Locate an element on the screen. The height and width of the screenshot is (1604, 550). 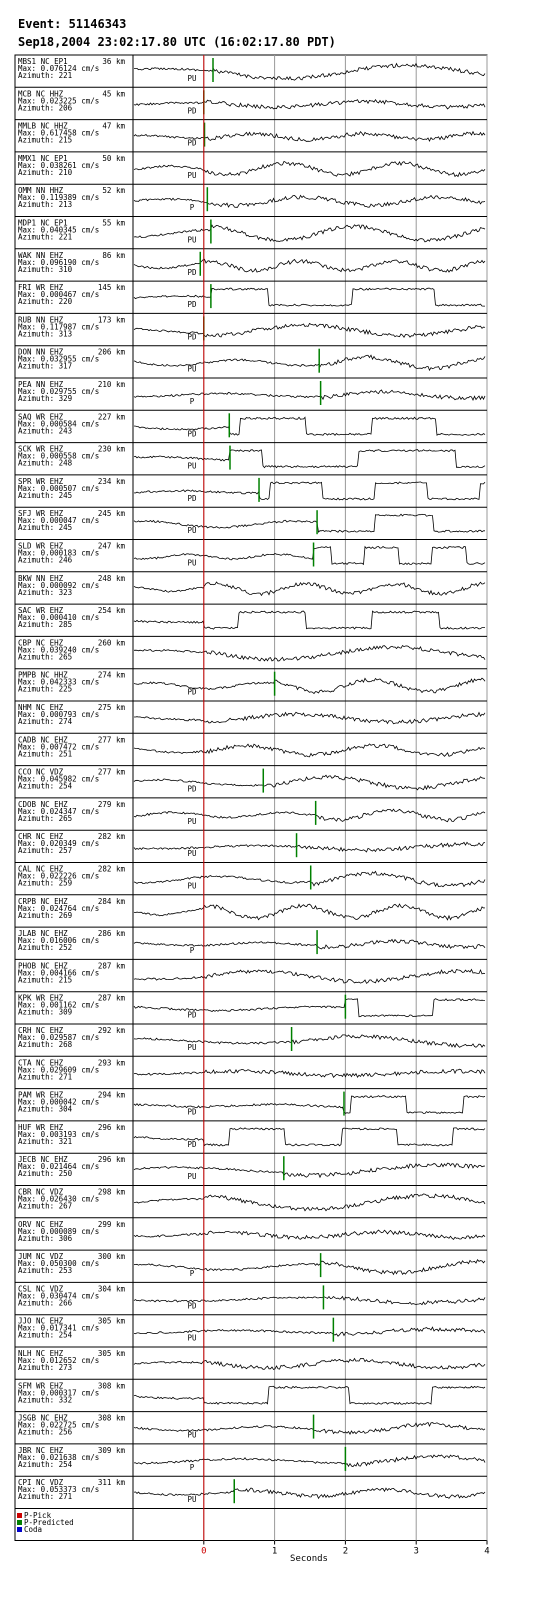
station-max: Max: 0.016006 cm/s is located at coordinates (58, 940).